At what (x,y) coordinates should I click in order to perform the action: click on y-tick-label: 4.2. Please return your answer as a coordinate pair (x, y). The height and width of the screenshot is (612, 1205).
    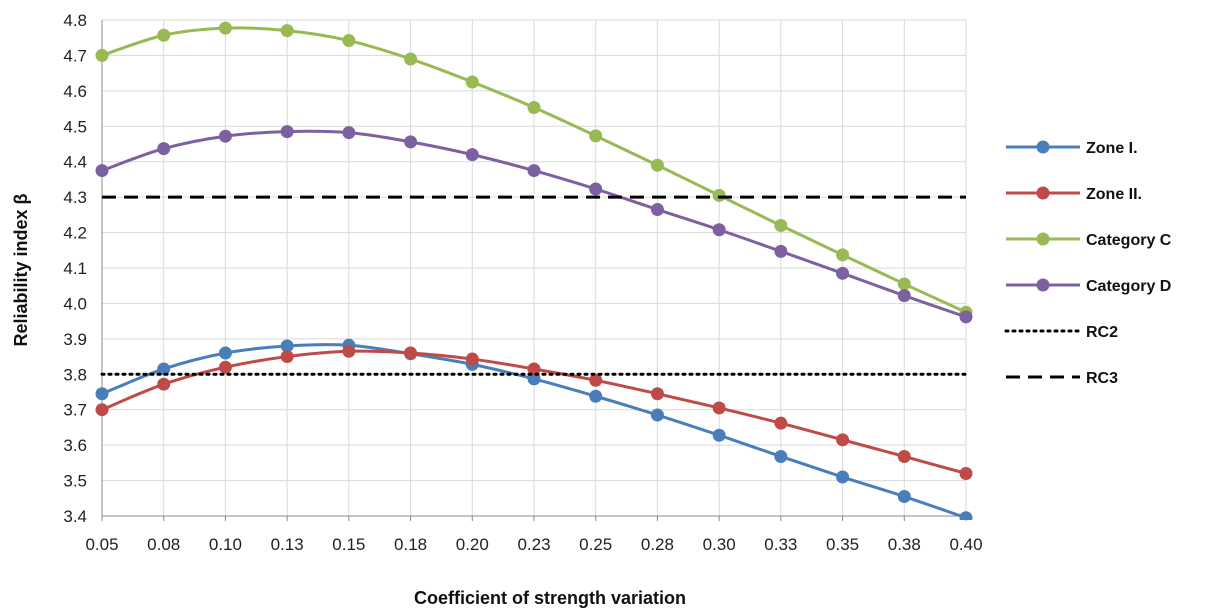
    Looking at the image, I should click on (75, 233).